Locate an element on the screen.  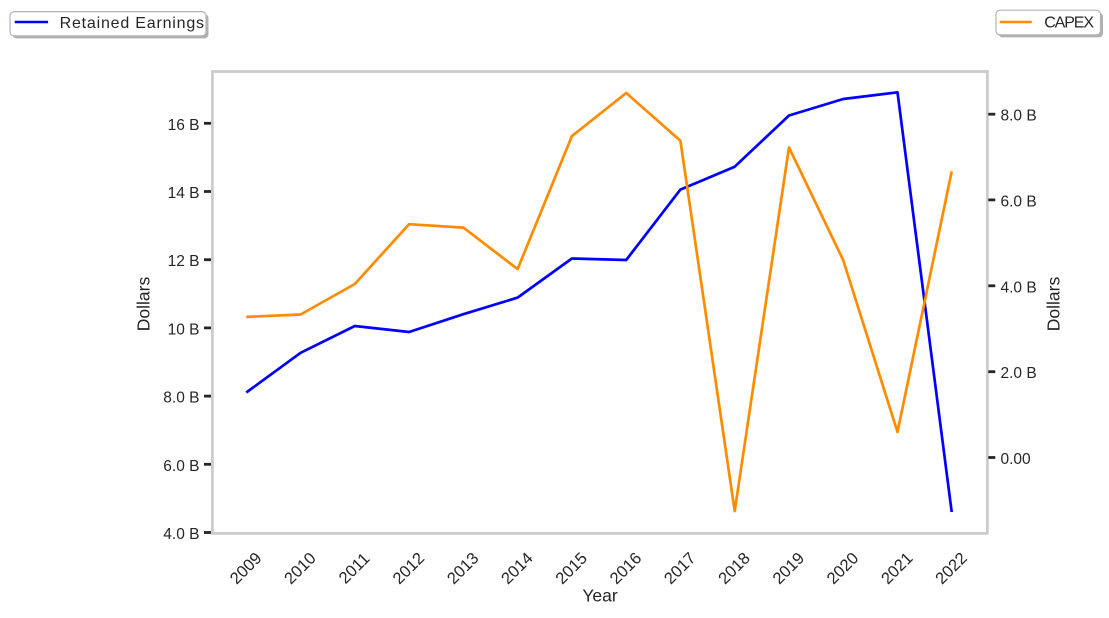
svg-text: 2022 is located at coordinates (951, 568).